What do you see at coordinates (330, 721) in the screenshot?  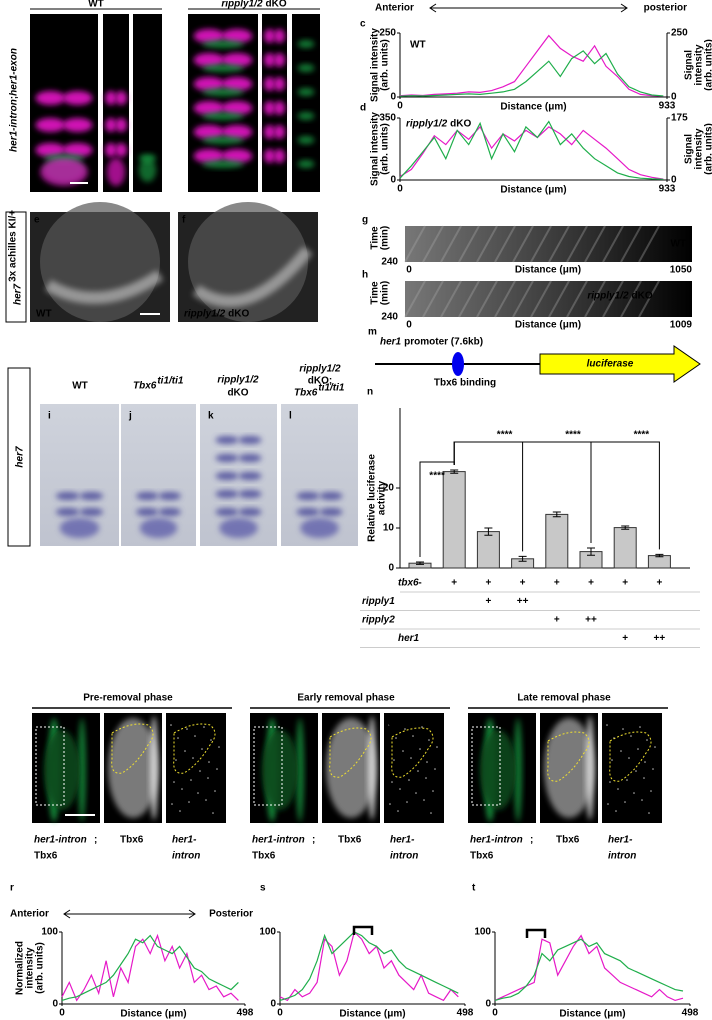 I see `label: p’` at bounding box center [330, 721].